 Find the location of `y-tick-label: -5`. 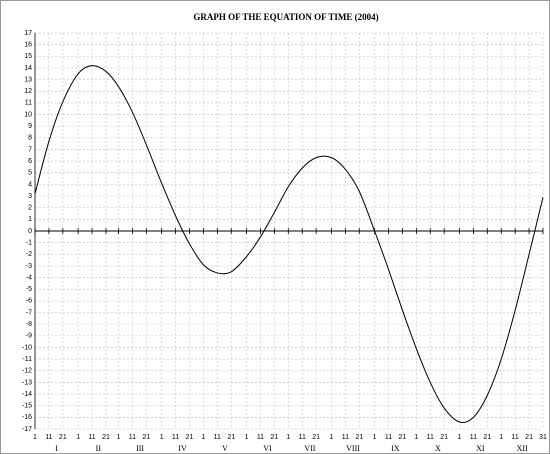

y-tick-label: -5 is located at coordinates (29, 289).